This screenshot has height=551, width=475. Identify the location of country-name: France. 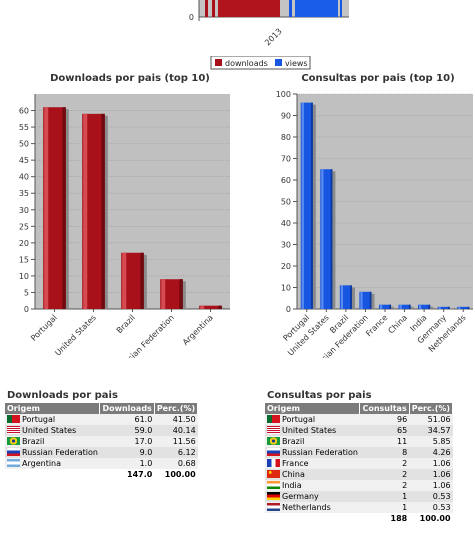
(295, 463).